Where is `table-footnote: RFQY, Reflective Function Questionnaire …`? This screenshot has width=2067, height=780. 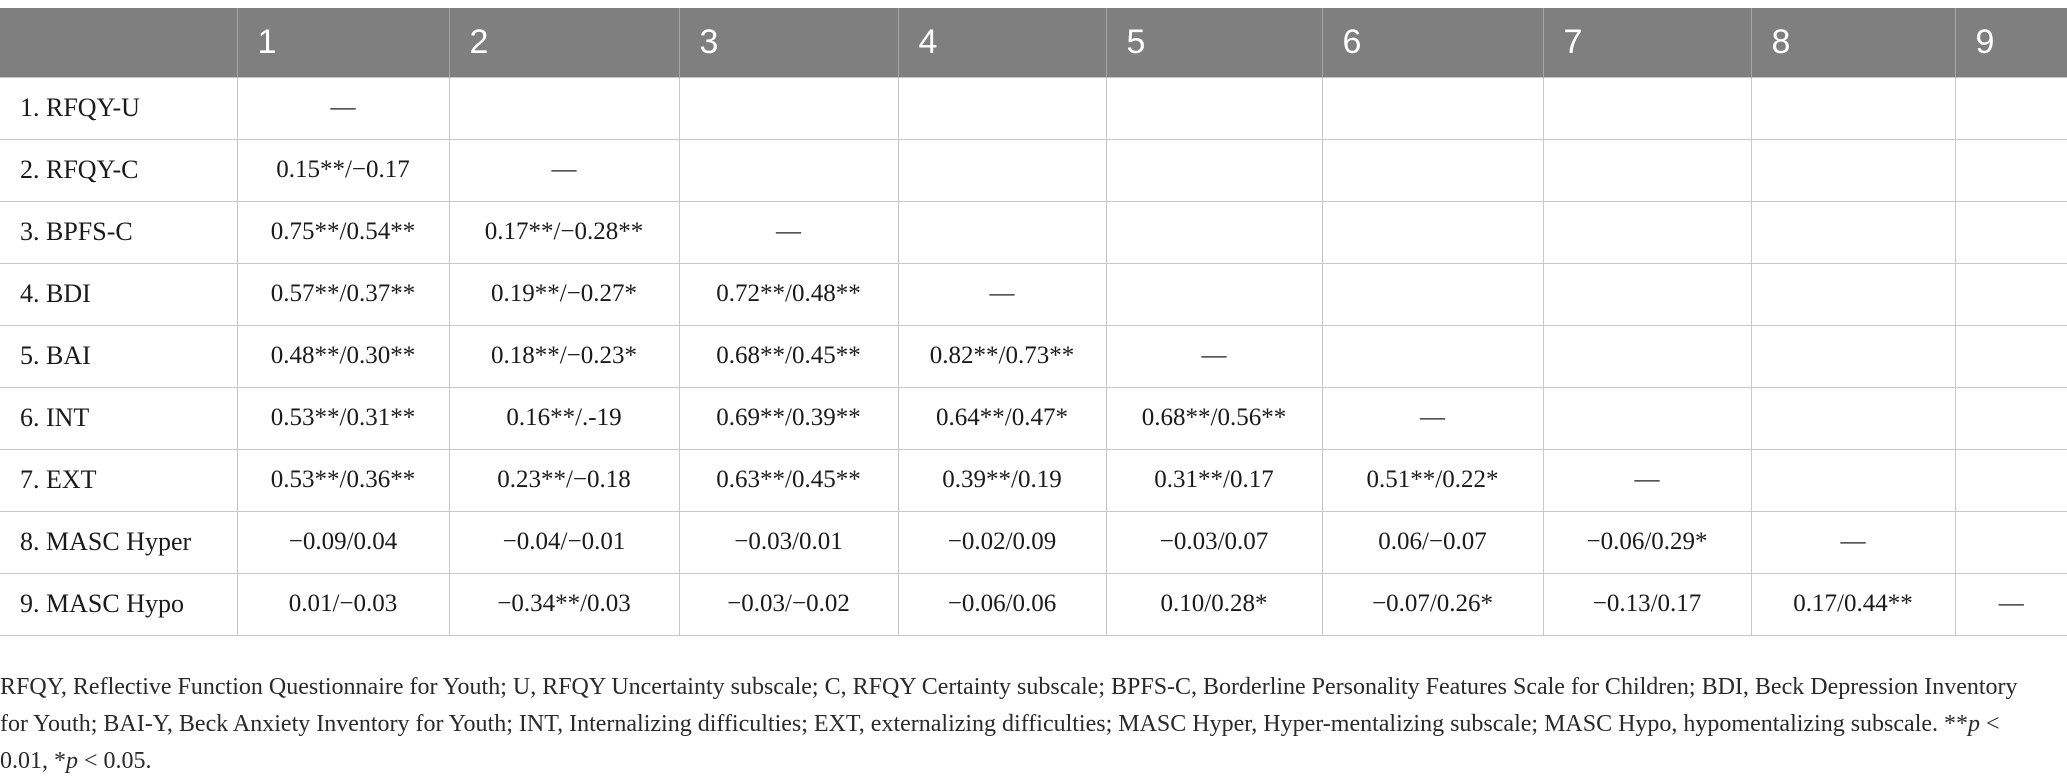 table-footnote: RFQY, Reflective Function Questionnaire … is located at coordinates (1020, 724).